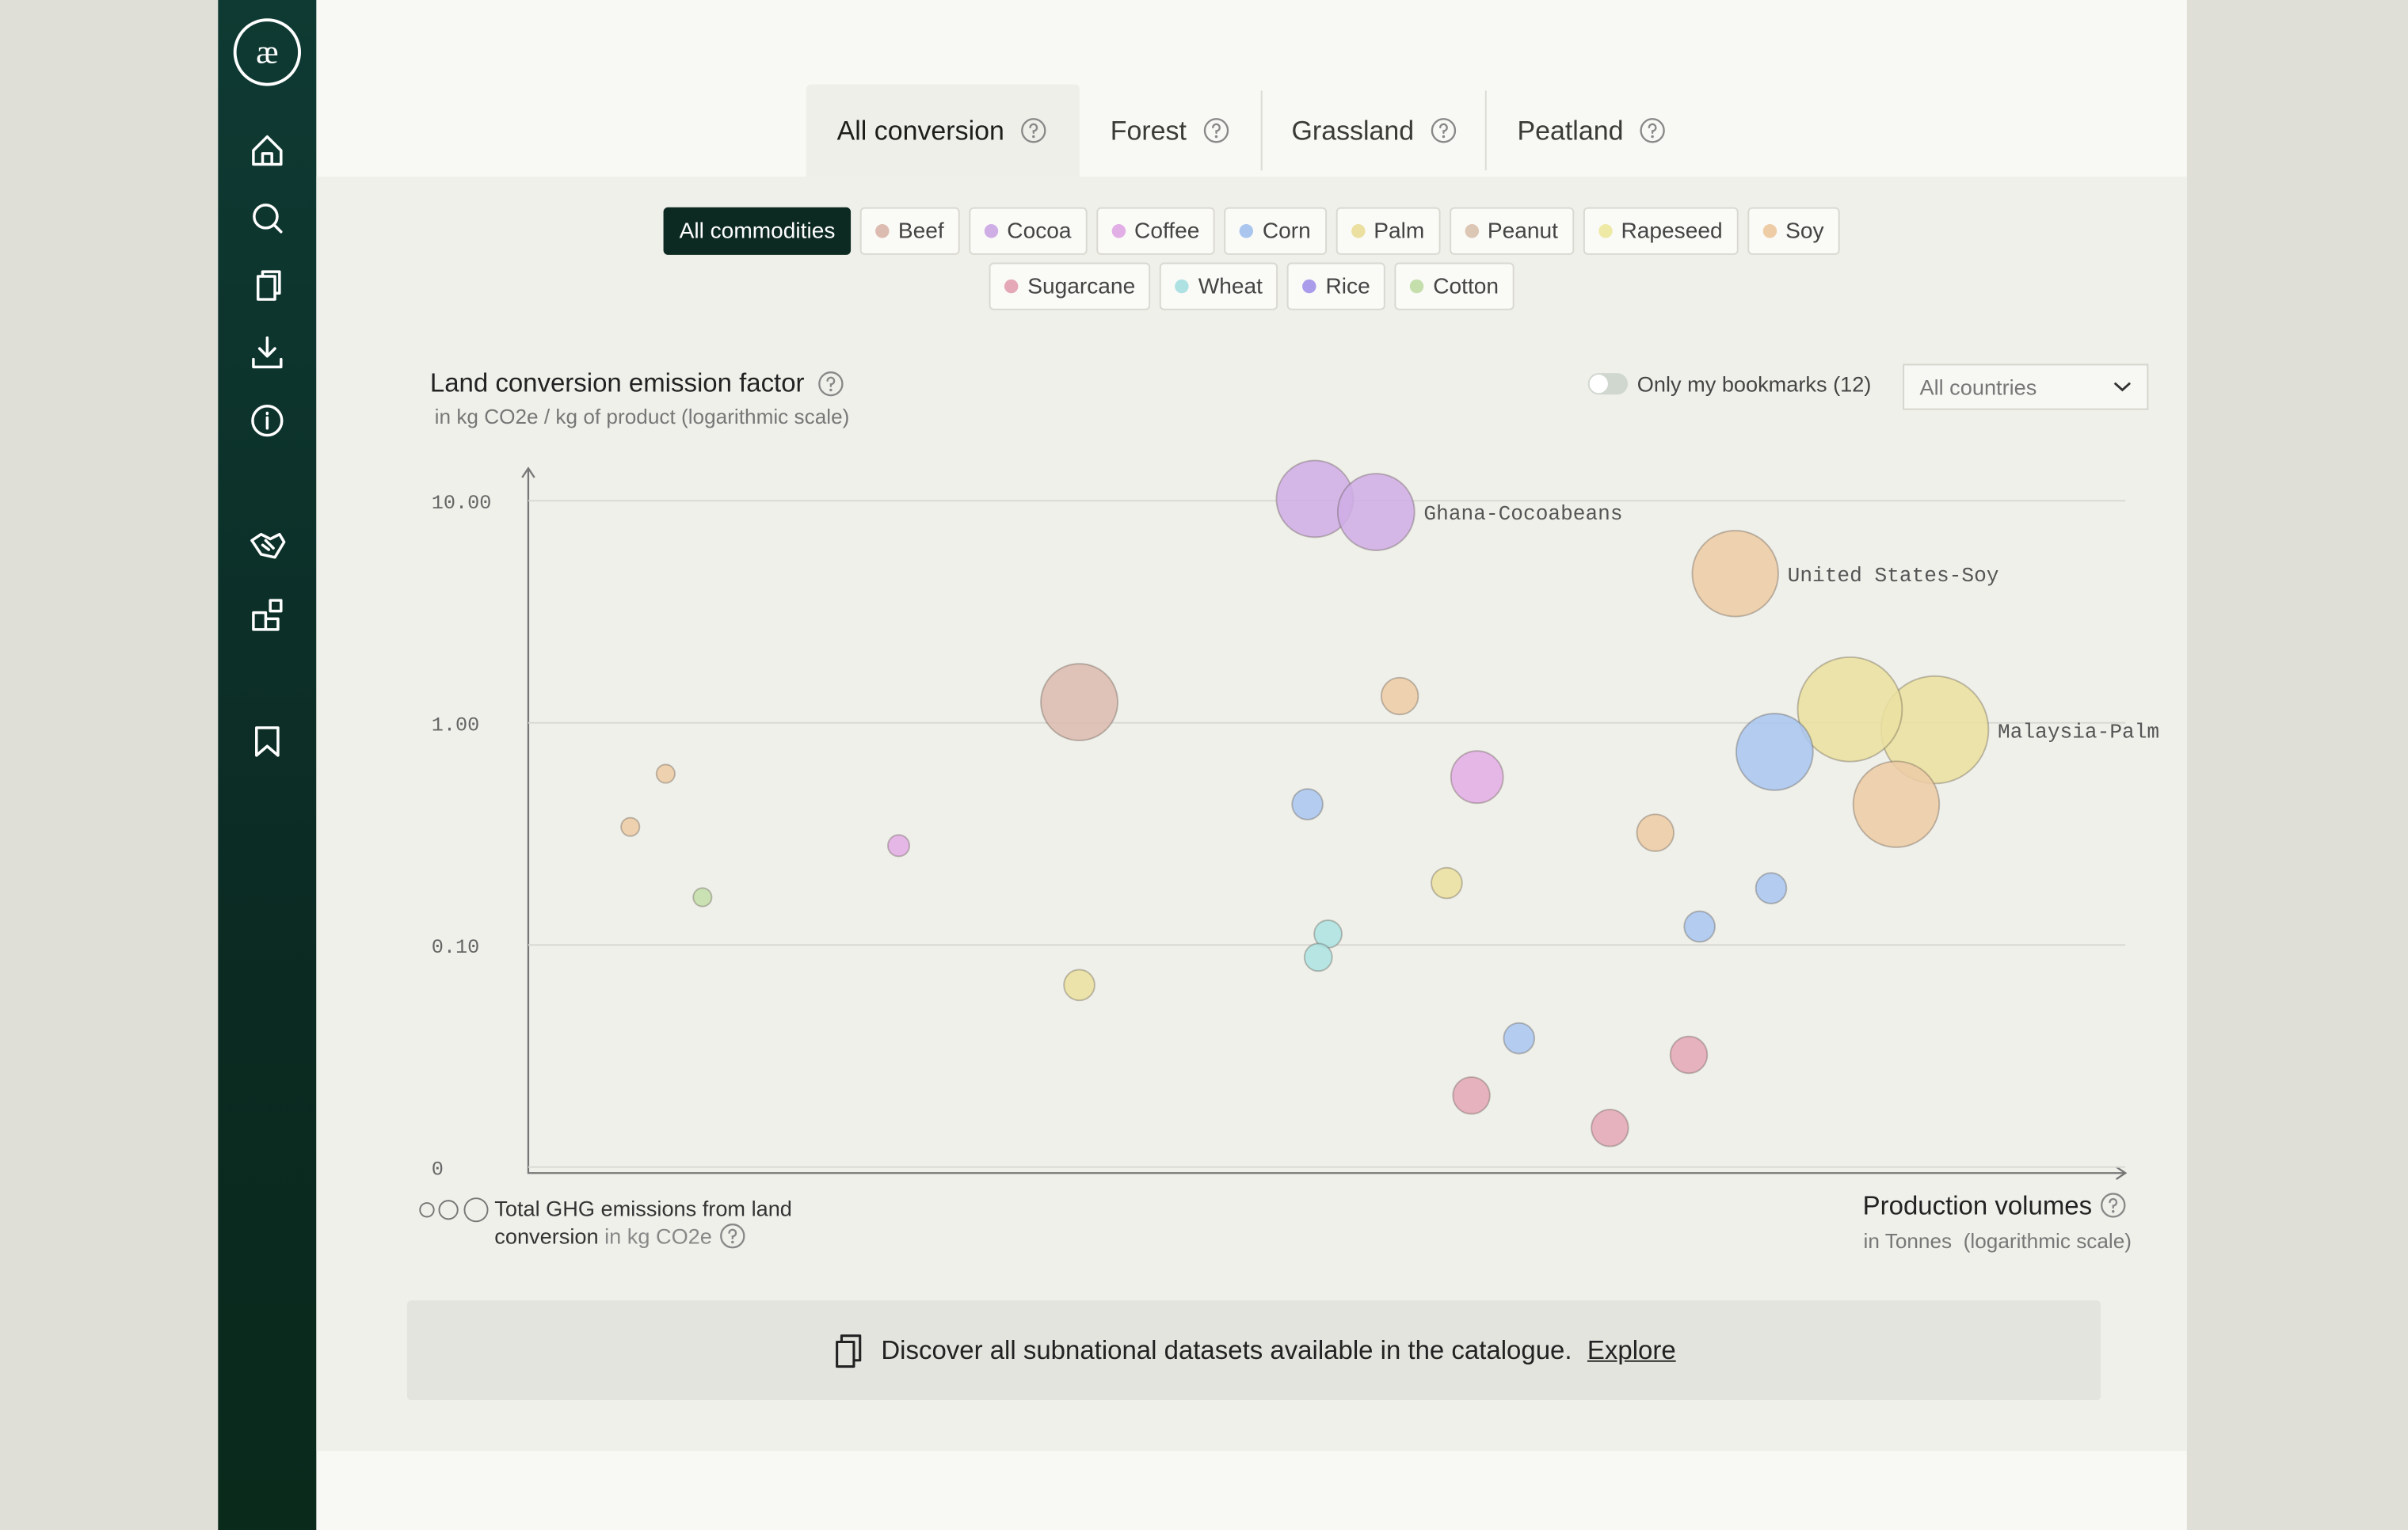  Describe the element at coordinates (267, 150) in the screenshot. I see `home-icon` at that location.